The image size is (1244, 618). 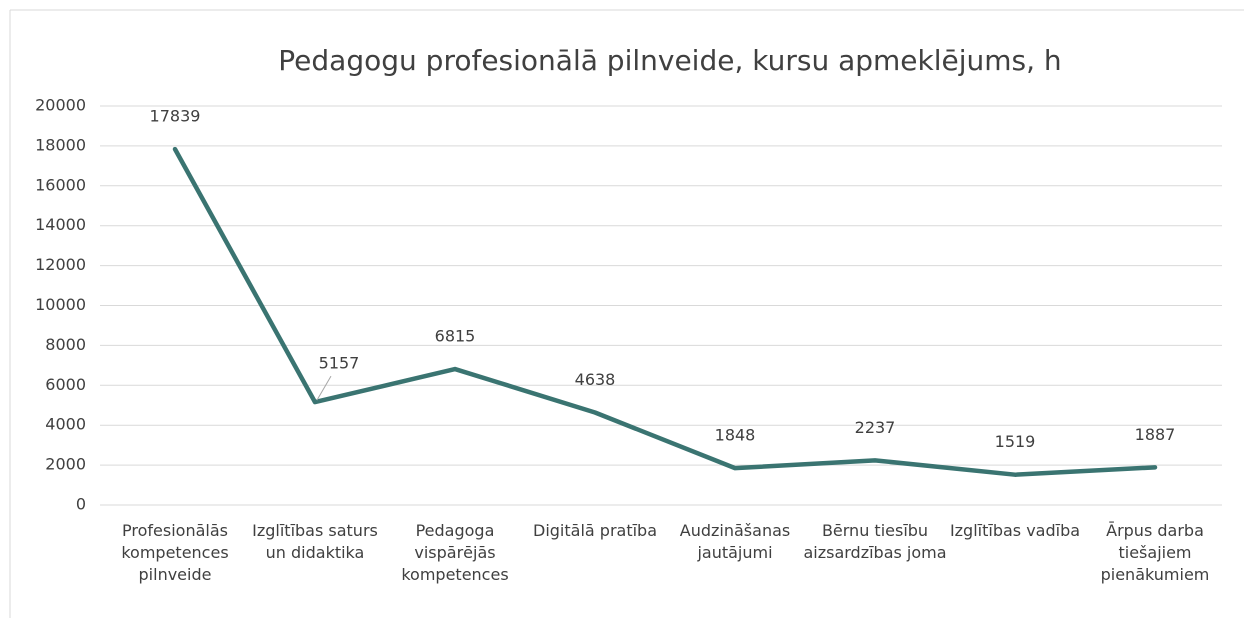 What do you see at coordinates (65, 424) in the screenshot?
I see `y-tick-label: 4000` at bounding box center [65, 424].